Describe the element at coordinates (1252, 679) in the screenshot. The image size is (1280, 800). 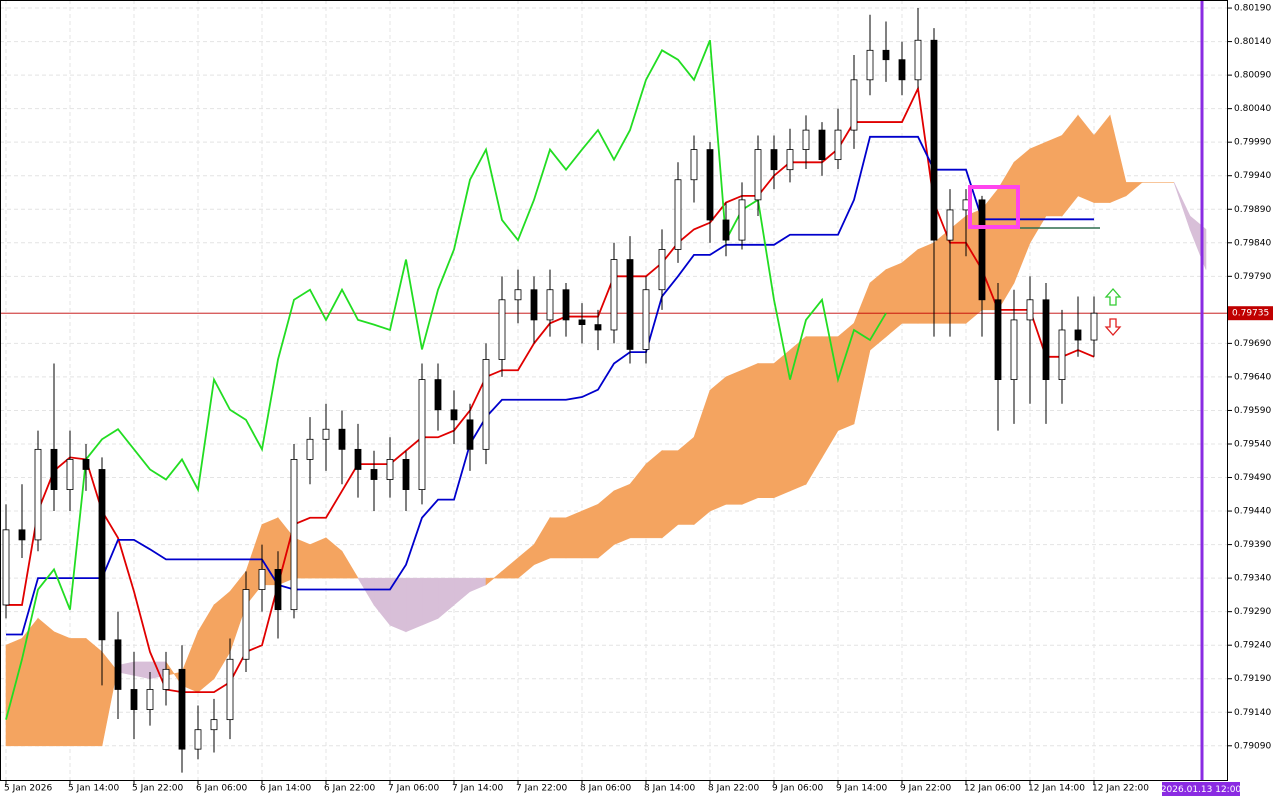
I see `y-tick-label: 0.79190` at that location.